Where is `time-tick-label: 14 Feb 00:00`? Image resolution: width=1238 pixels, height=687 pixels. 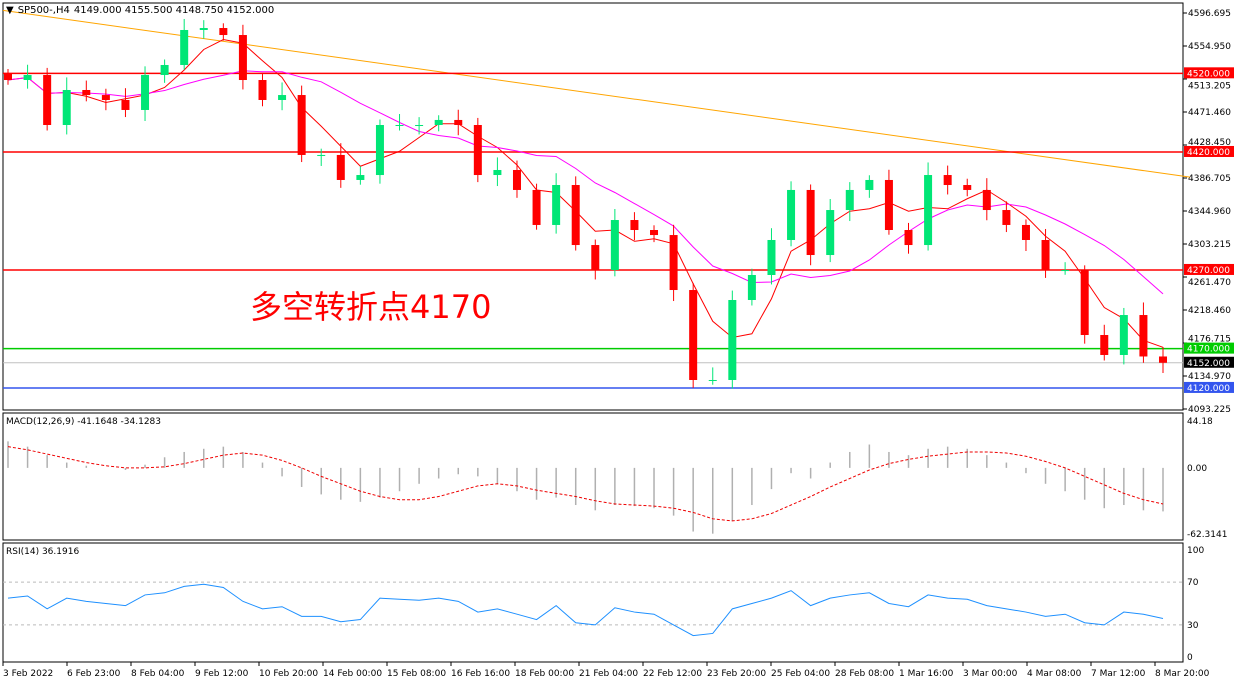 time-tick-label: 14 Feb 00:00 is located at coordinates (352, 674).